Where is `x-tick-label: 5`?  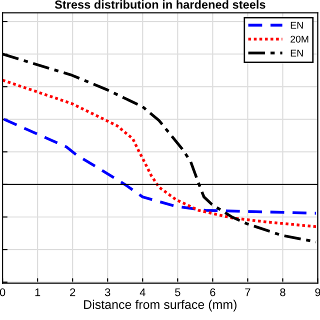
x-tick-label: 5 is located at coordinates (177, 292).